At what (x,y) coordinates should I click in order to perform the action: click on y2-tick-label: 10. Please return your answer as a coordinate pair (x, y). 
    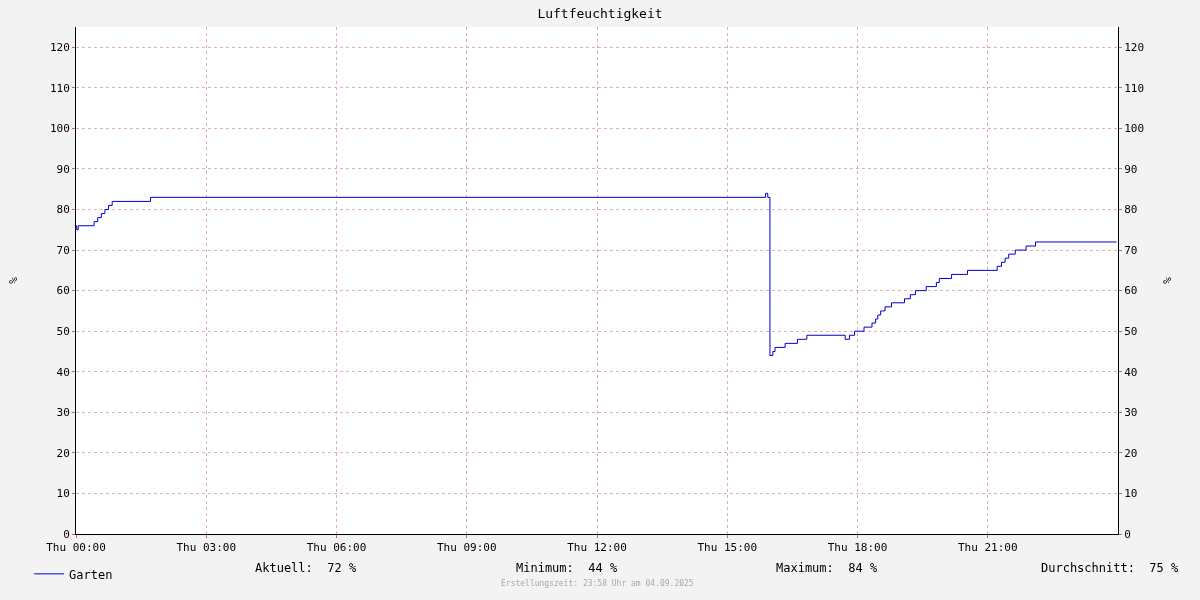
    Looking at the image, I should click on (1131, 494).